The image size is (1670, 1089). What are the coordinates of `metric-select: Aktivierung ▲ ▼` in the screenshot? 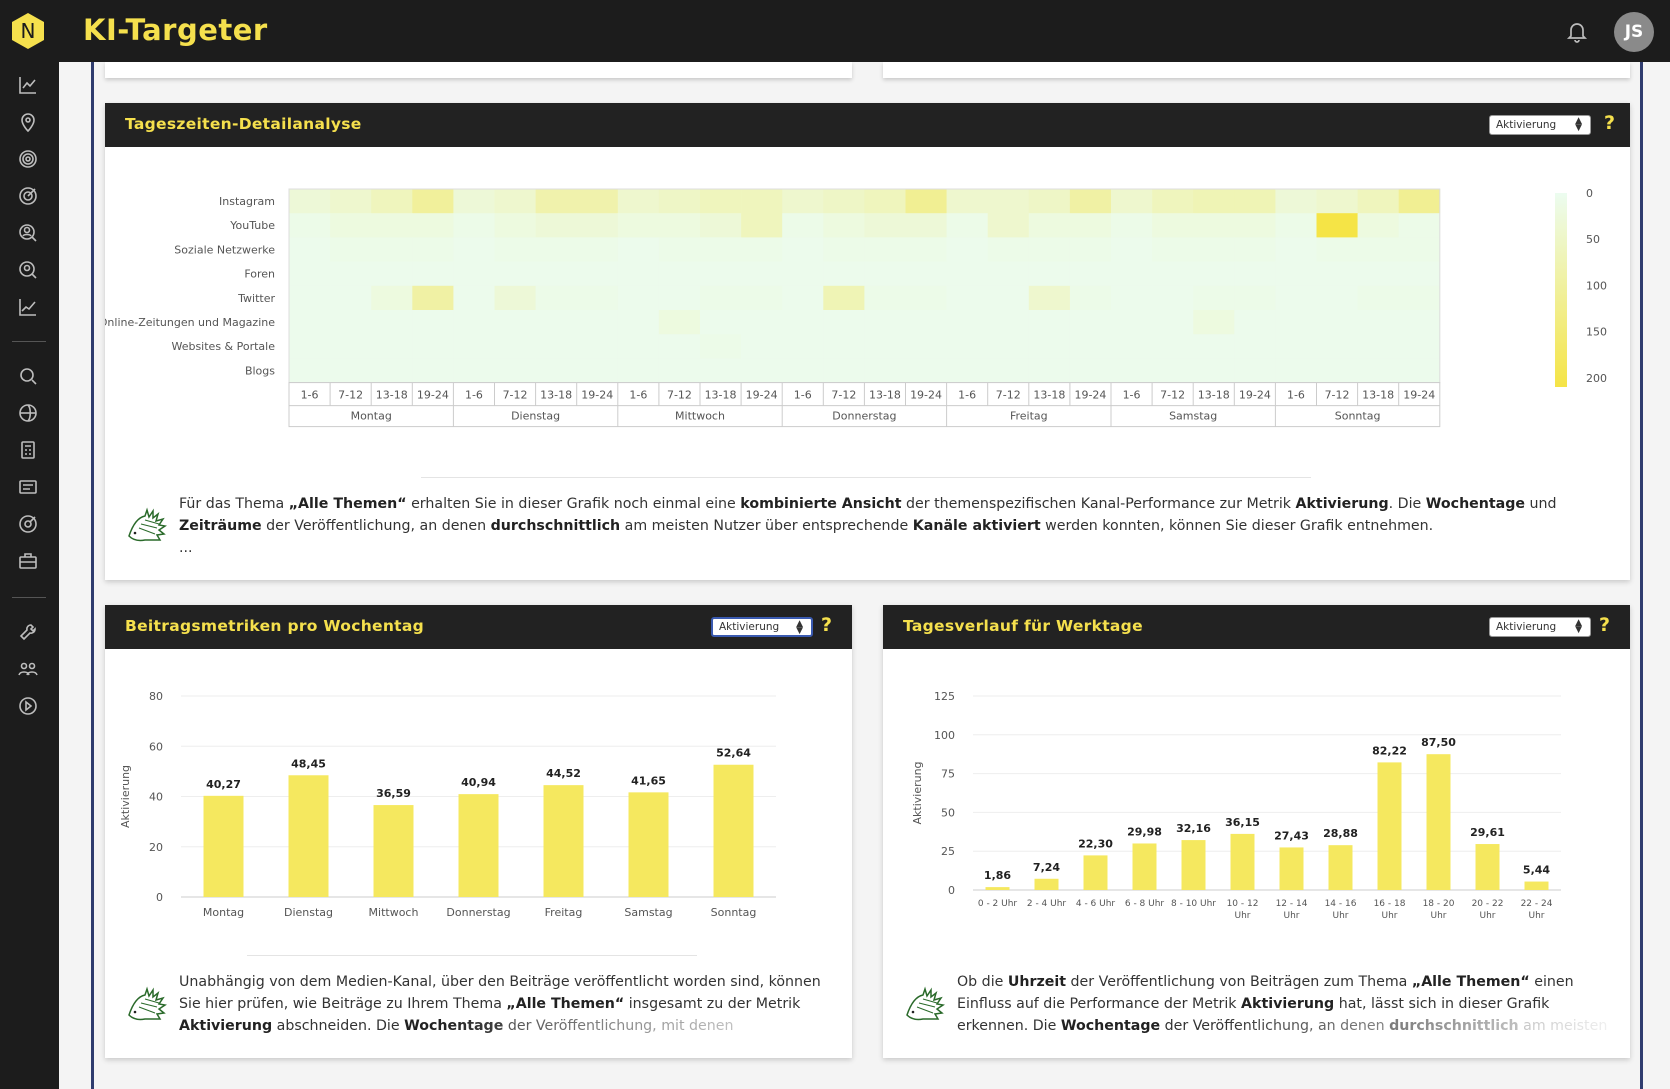 It's located at (762, 627).